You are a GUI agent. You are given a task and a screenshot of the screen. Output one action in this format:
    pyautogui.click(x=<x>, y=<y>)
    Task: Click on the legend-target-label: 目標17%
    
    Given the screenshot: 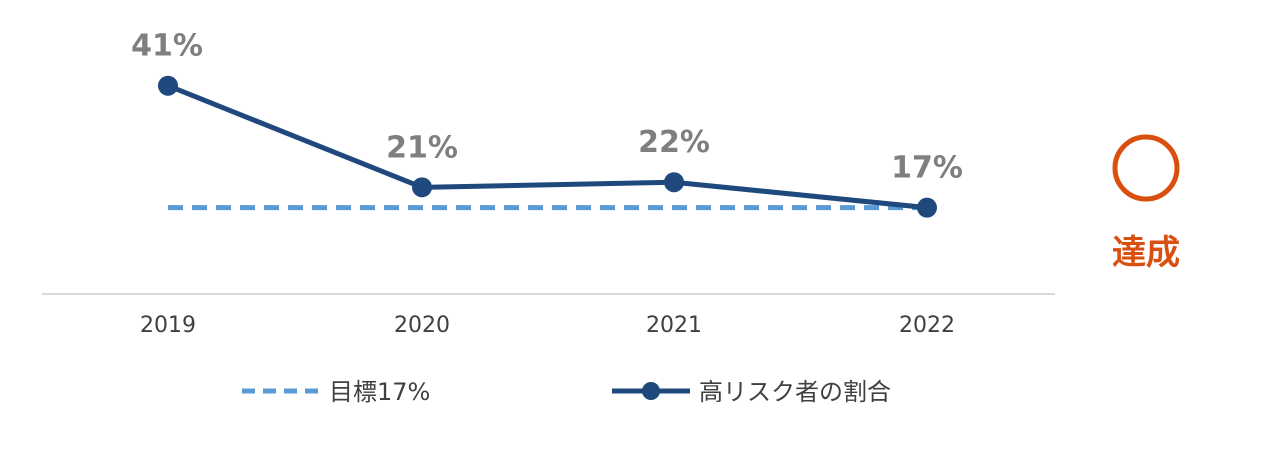 What is the action you would take?
    pyautogui.click(x=379, y=392)
    